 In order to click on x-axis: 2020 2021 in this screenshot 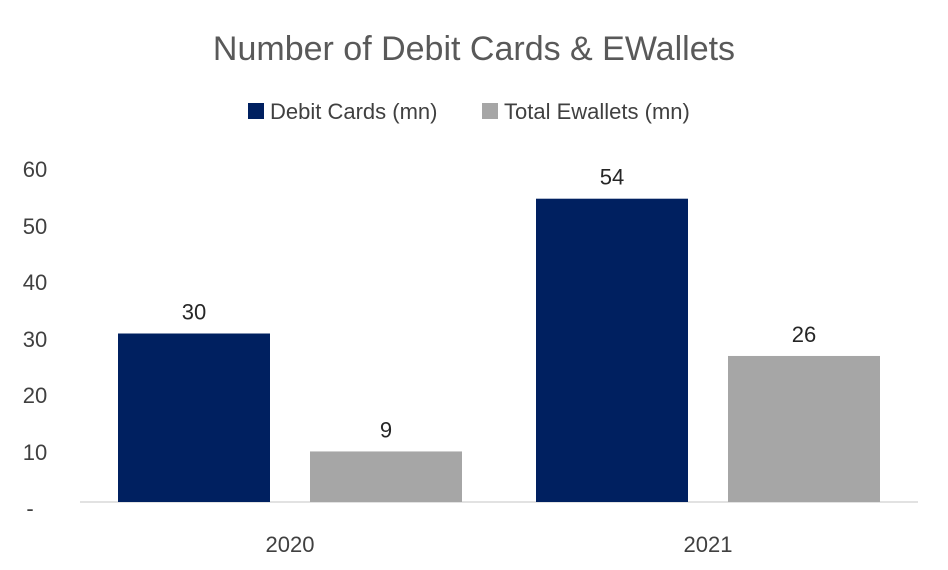, I will do `click(499, 544)`.